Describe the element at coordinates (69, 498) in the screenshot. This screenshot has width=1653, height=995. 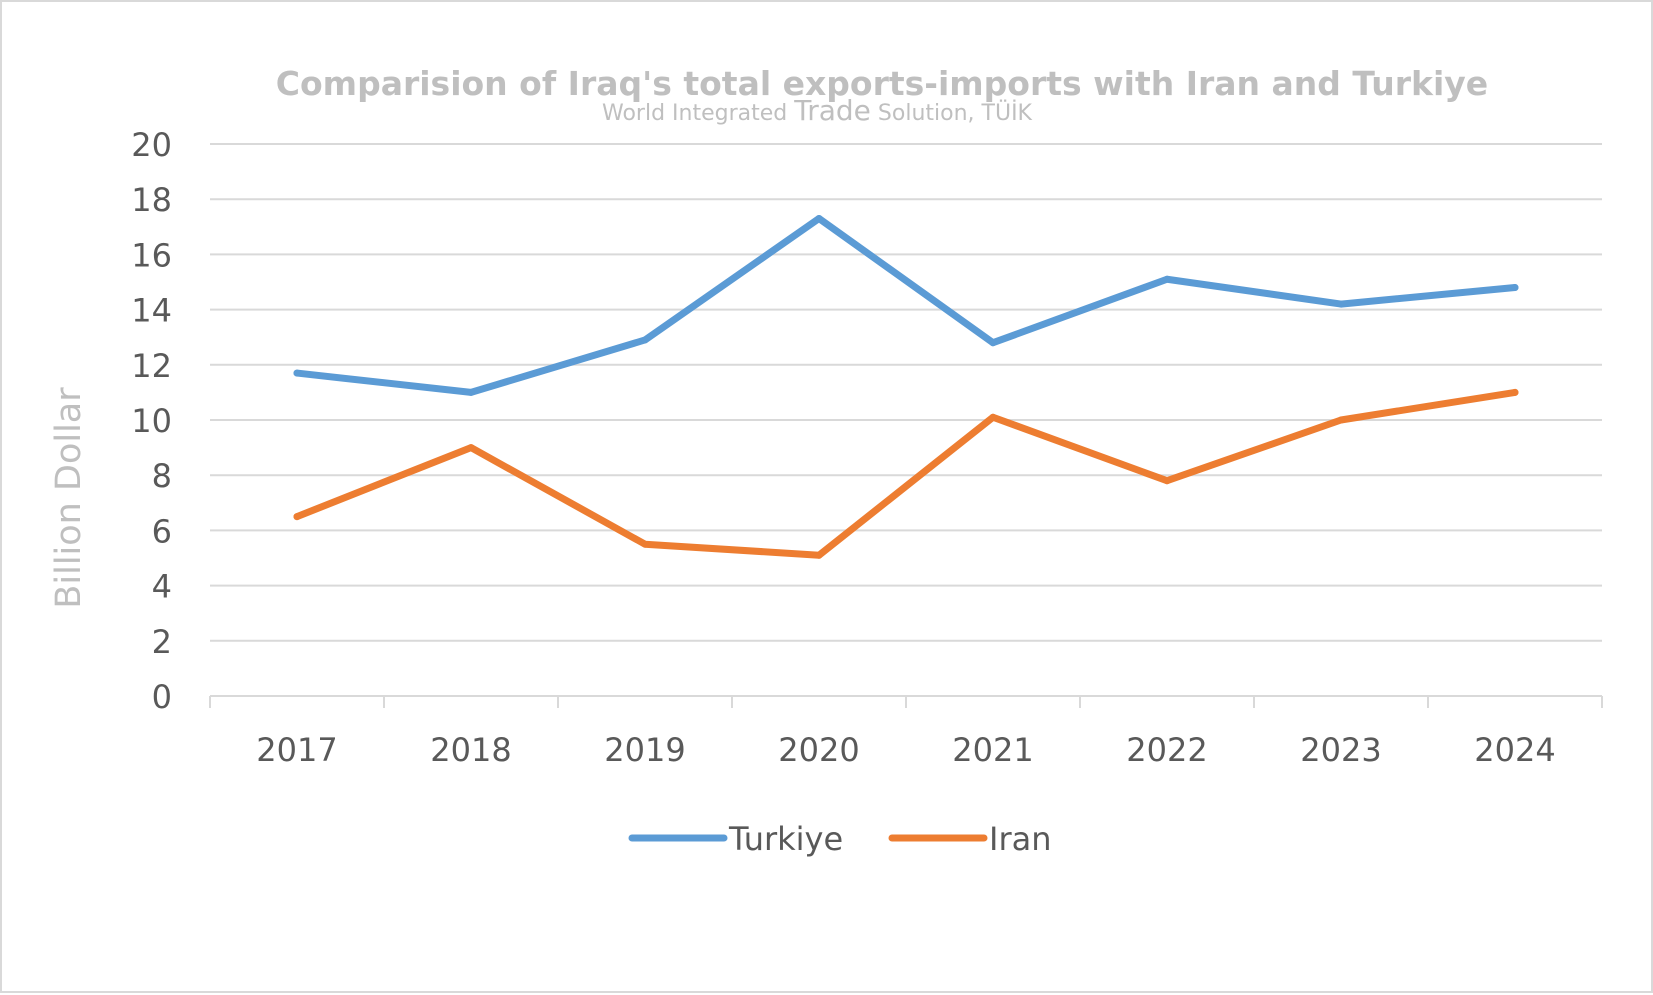
I see `y-axis-title: Billion Dollar` at that location.